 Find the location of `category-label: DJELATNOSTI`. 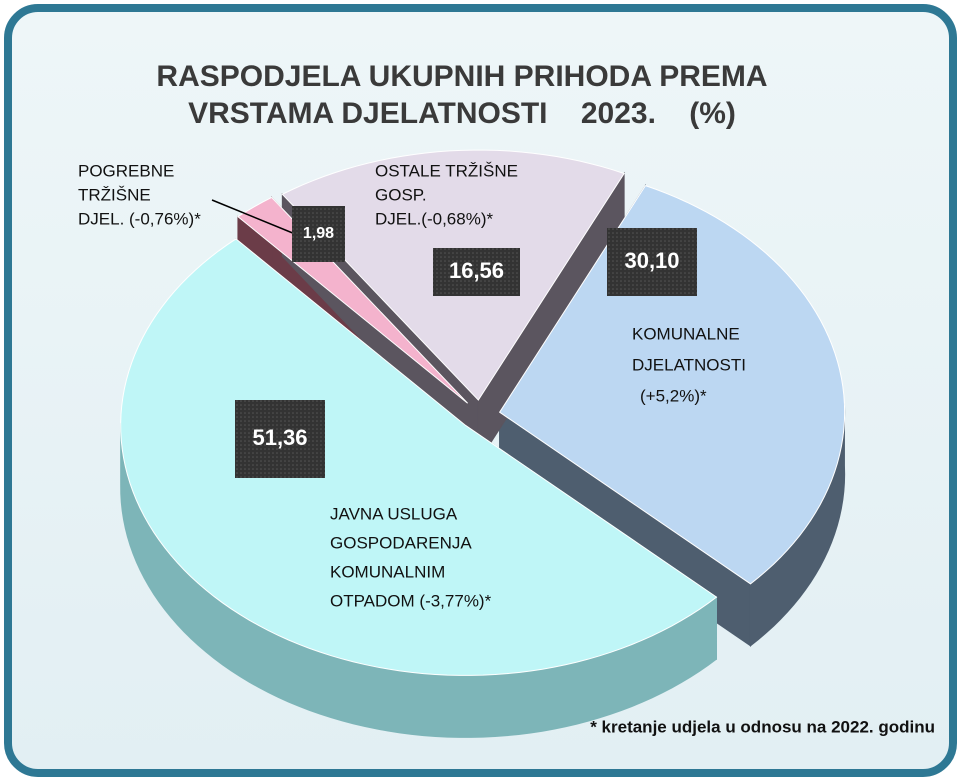

category-label: DJELATNOSTI is located at coordinates (689, 364).